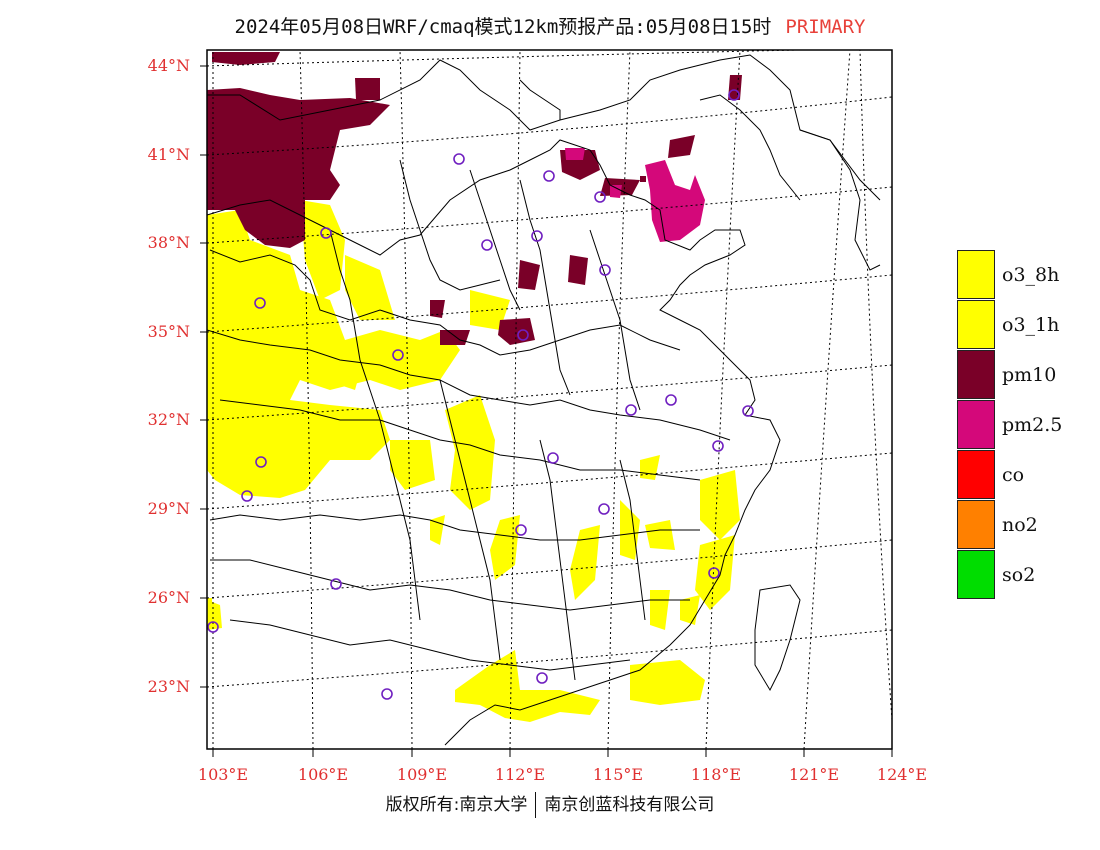 The width and height of the screenshot is (1100, 850). Describe the element at coordinates (168, 65) in the screenshot. I see `lat-label-44: 44°N` at that location.